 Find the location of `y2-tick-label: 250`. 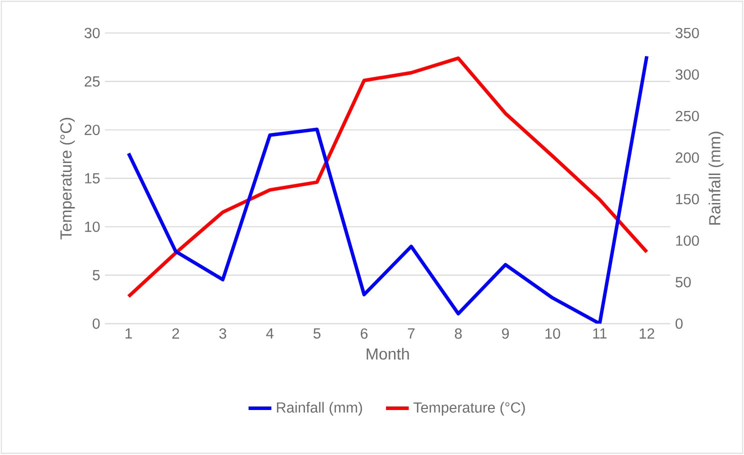

y2-tick-label: 250 is located at coordinates (687, 116).